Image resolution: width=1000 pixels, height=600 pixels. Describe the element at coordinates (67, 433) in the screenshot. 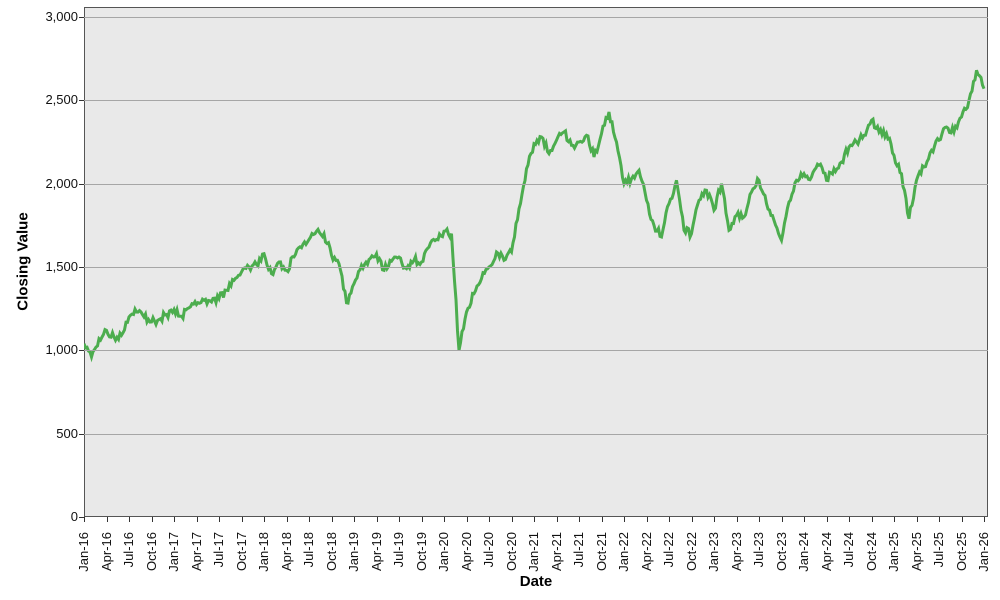

I see `y-tick-label: 500` at that location.